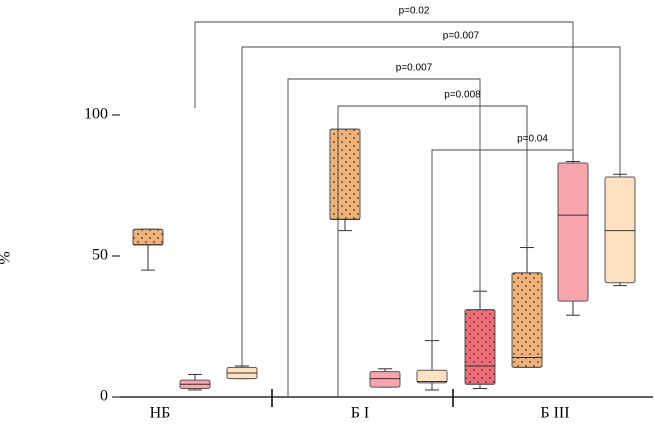  What do you see at coordinates (554, 413) in the screenshot?
I see `x-tick-label: Б III` at bounding box center [554, 413].